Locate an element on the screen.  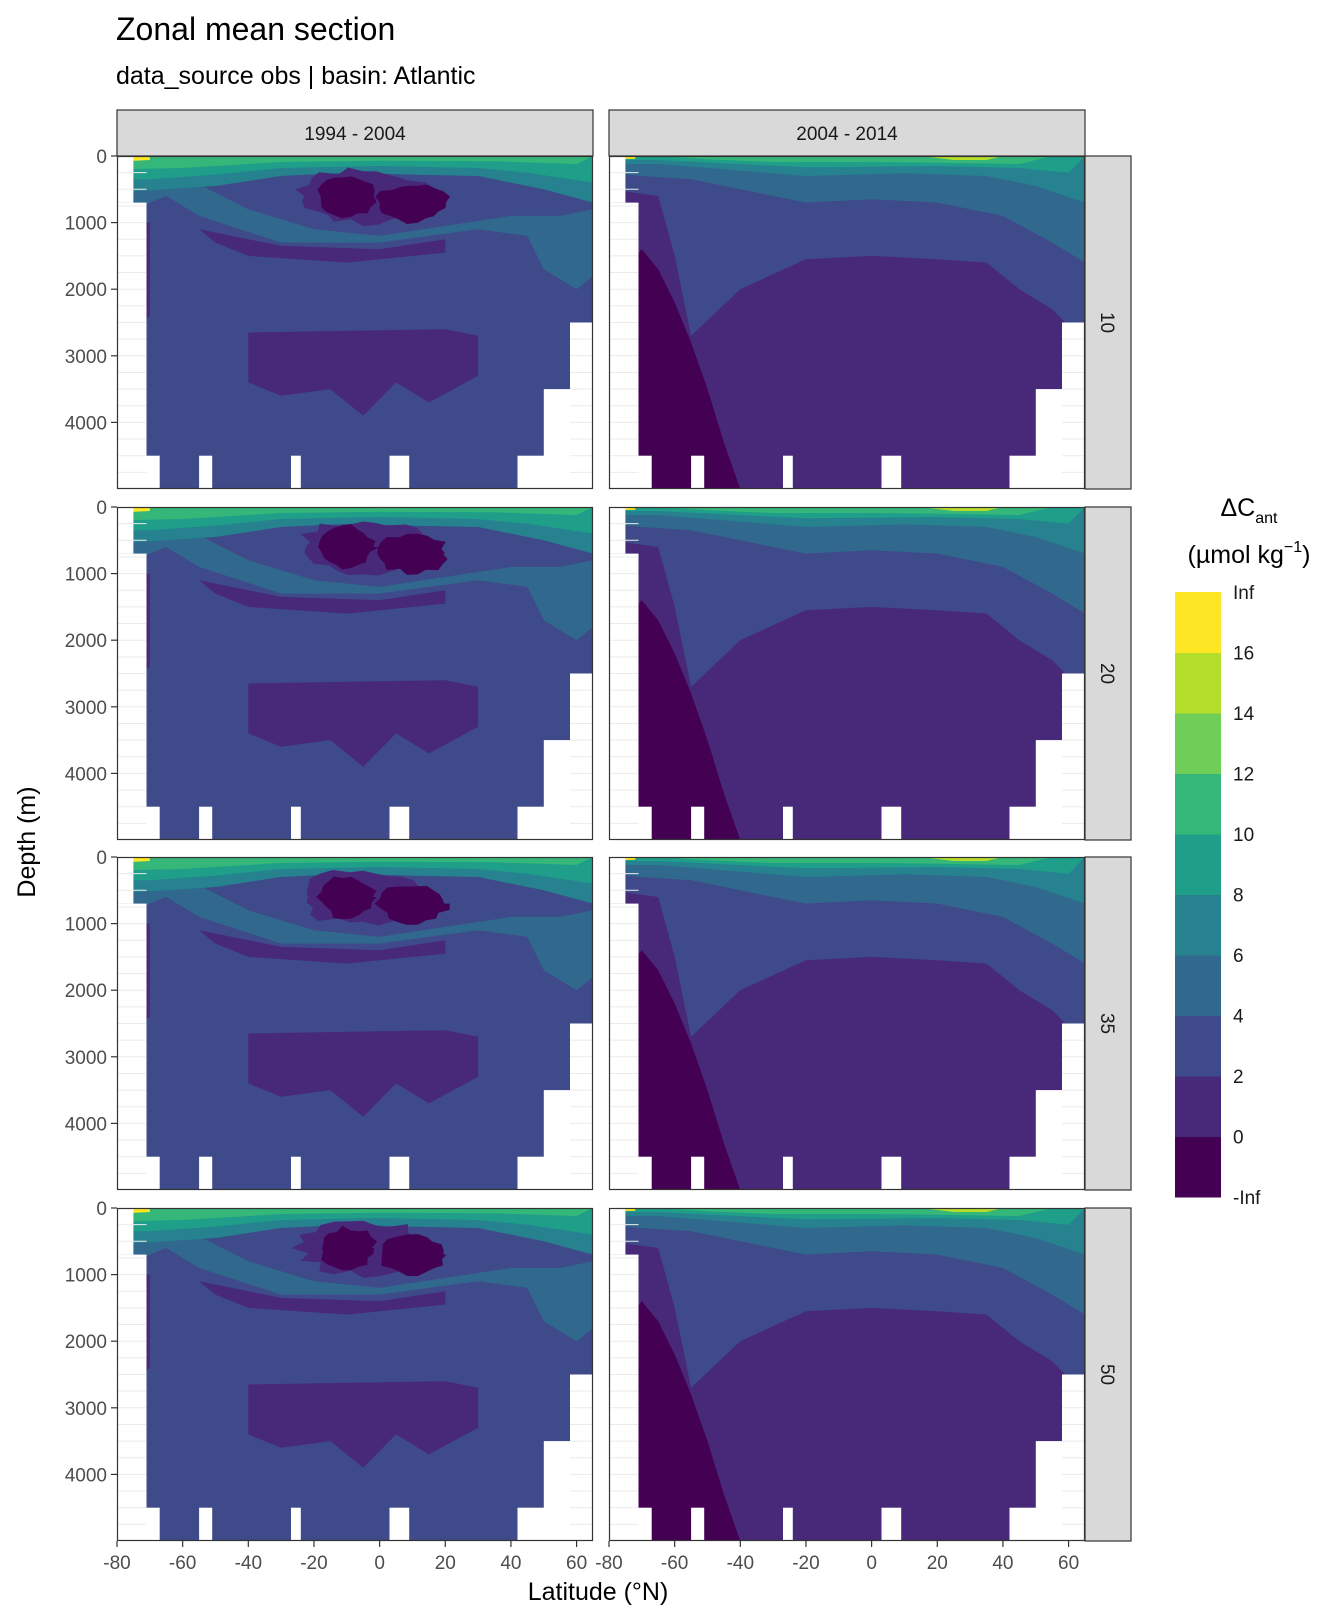
facet-strip-row-label: 10 is located at coordinates (1106, 322).